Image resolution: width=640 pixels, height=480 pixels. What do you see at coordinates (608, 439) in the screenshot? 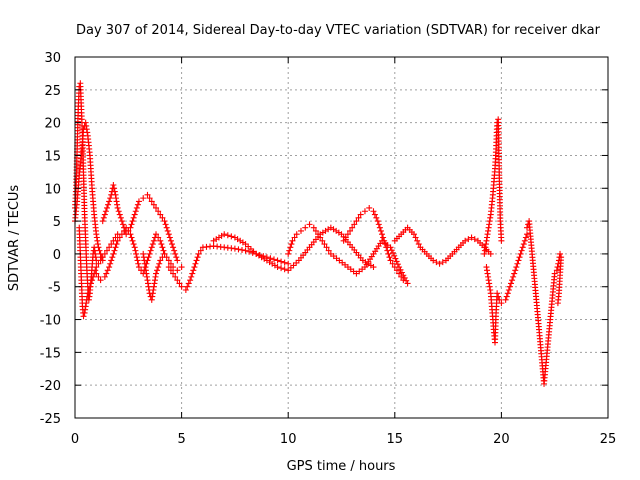
I see `x-tick-label: 25` at bounding box center [608, 439].